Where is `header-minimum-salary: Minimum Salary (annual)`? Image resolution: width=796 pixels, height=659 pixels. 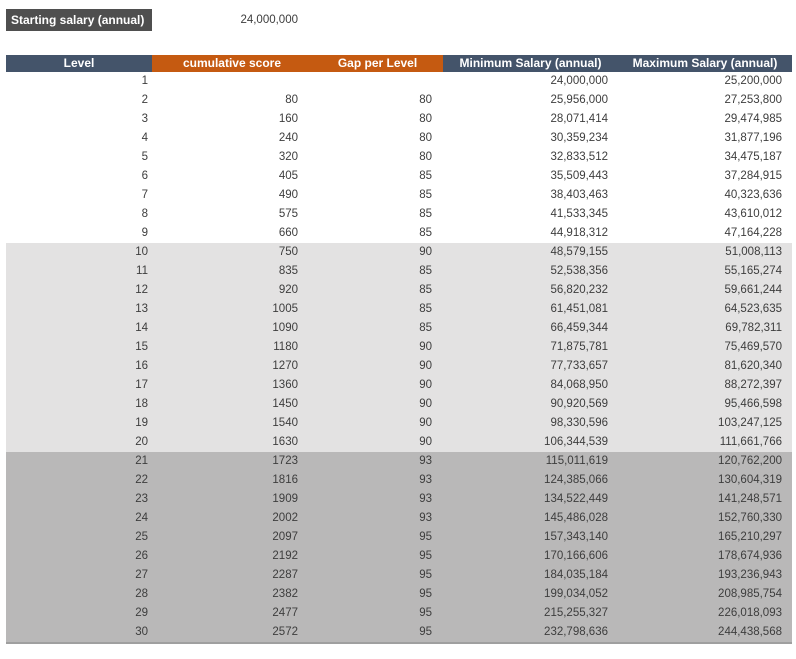 header-minimum-salary: Minimum Salary (annual) is located at coordinates (530, 63).